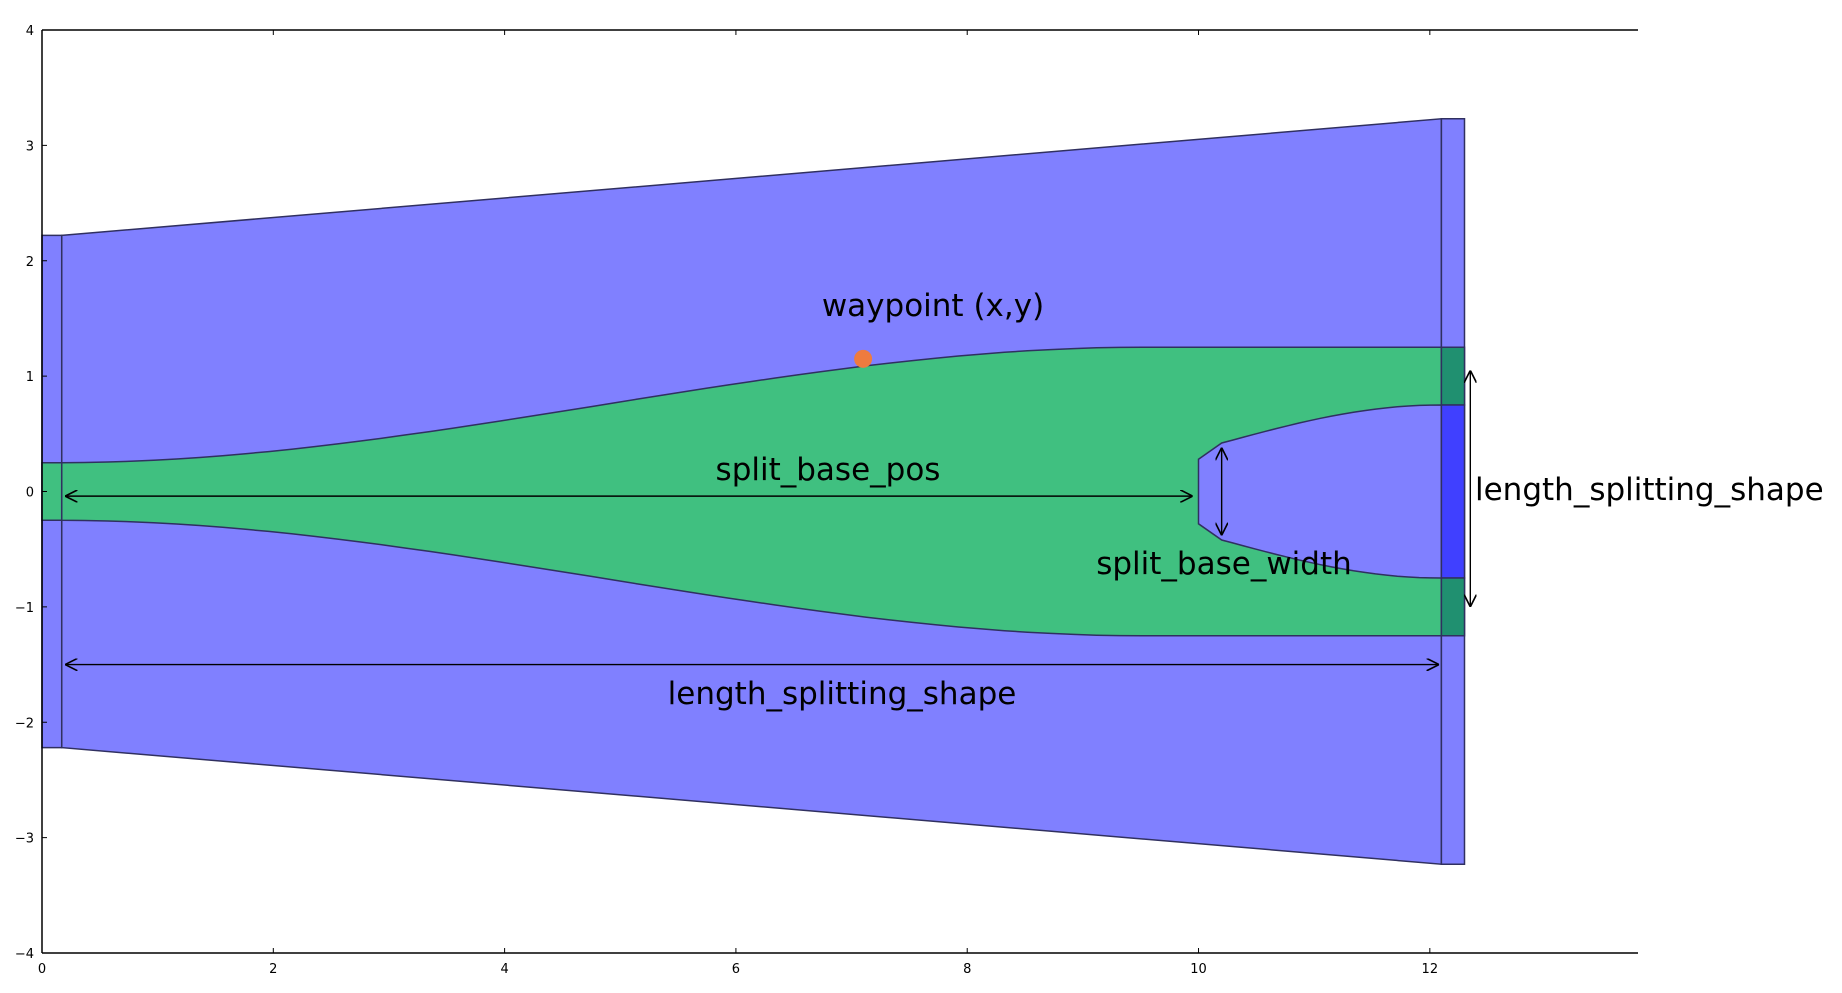  What do you see at coordinates (1430, 969) in the screenshot?
I see `x-tick-label: 12` at bounding box center [1430, 969].